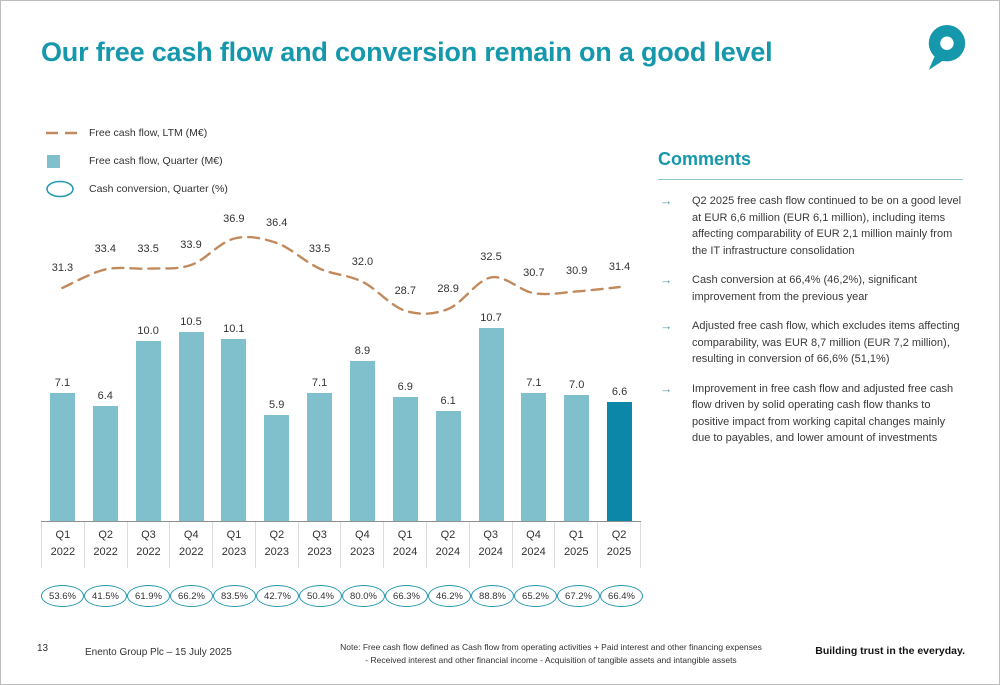 This screenshot has height=685, width=1000. I want to click on axis-label-q4-2024: Q4 2024, so click(533, 545).